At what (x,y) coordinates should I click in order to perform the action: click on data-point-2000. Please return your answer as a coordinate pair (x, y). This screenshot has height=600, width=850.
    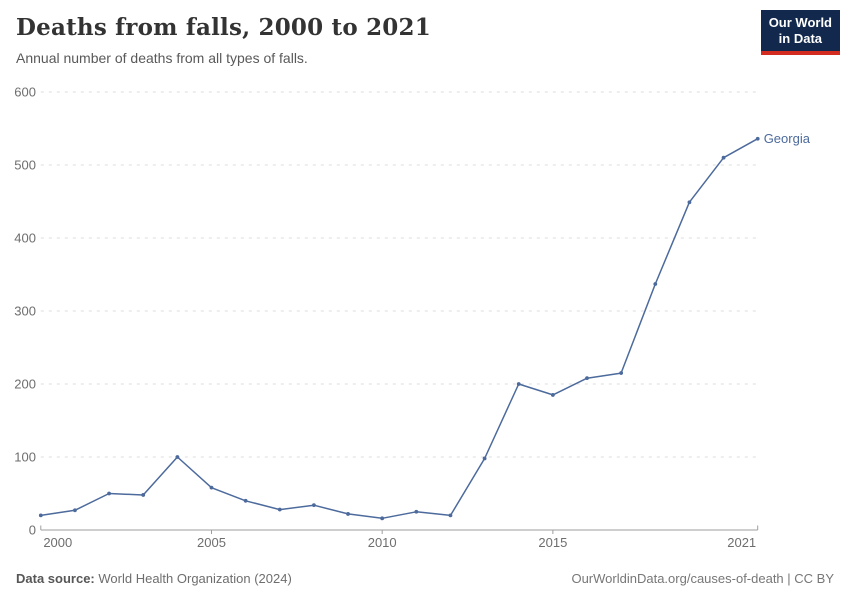
    Looking at the image, I should click on (40, 515).